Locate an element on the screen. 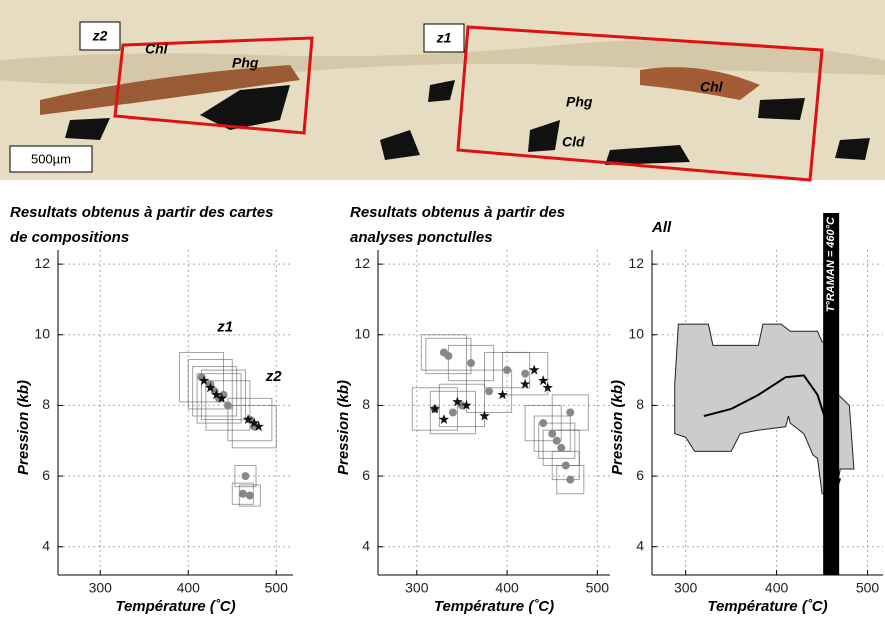 This screenshot has width=885, height=621. zone-box is located at coordinates (640, 103).